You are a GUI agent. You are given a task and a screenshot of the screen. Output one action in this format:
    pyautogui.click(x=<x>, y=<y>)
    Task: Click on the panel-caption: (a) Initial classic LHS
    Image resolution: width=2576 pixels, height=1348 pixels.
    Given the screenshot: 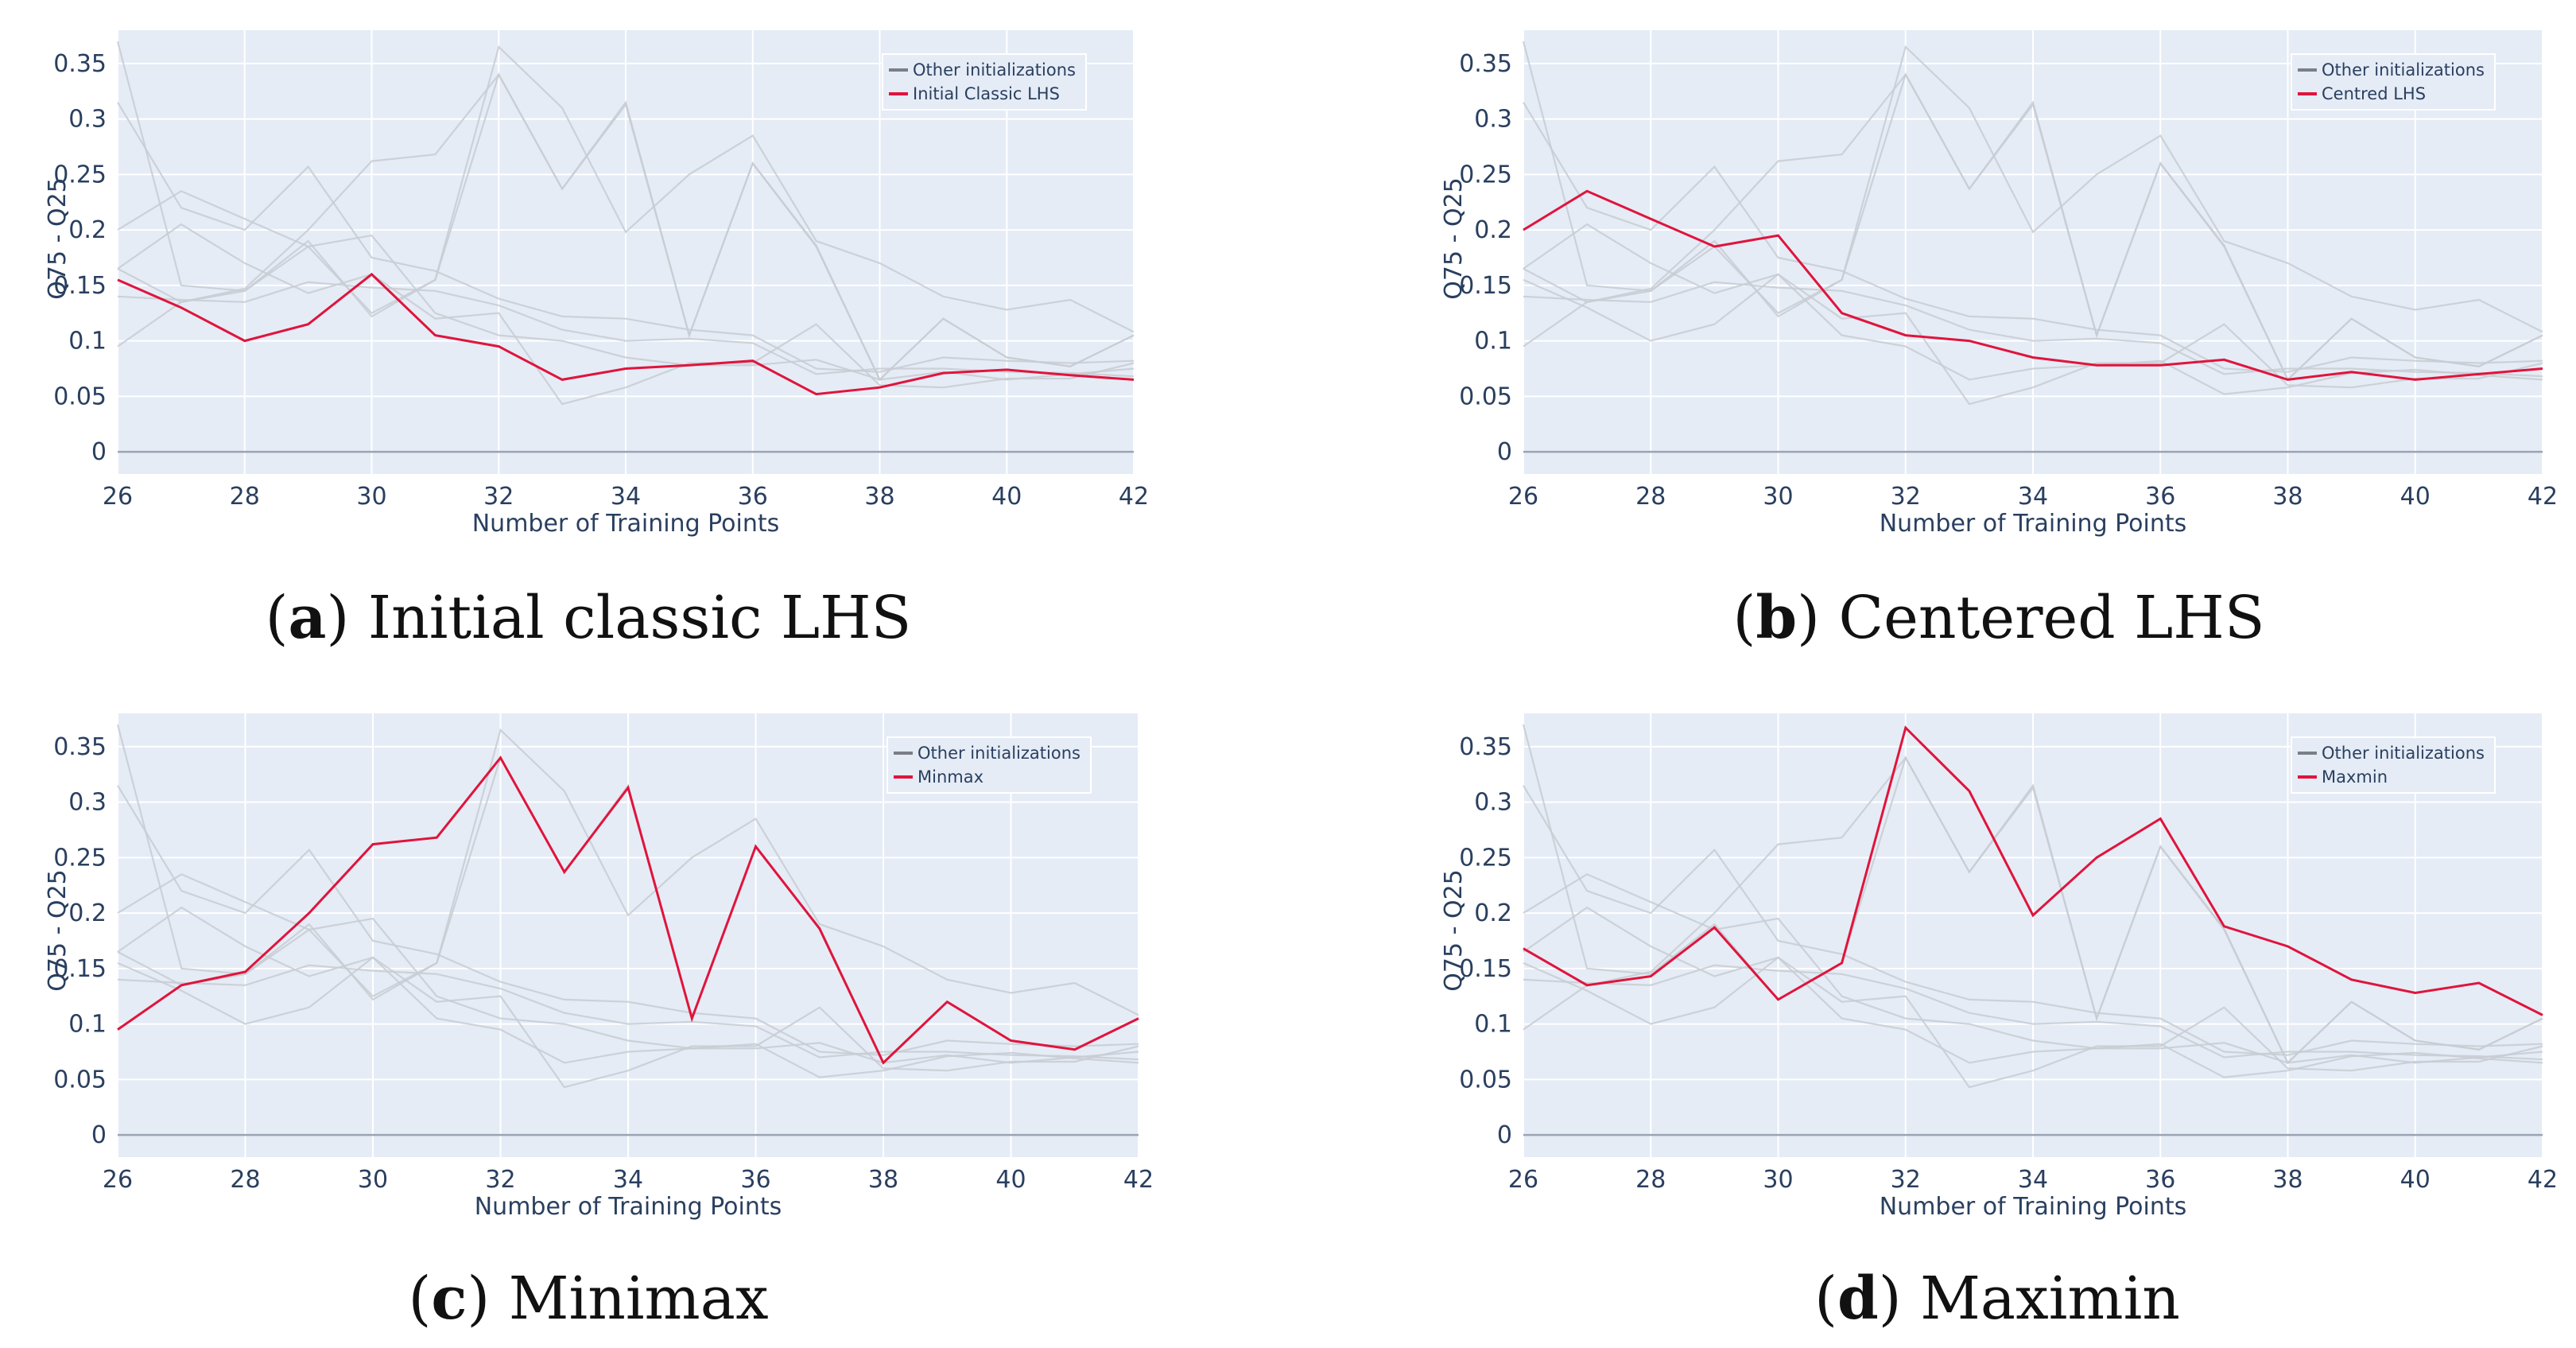 What is the action you would take?
    pyautogui.click(x=589, y=618)
    